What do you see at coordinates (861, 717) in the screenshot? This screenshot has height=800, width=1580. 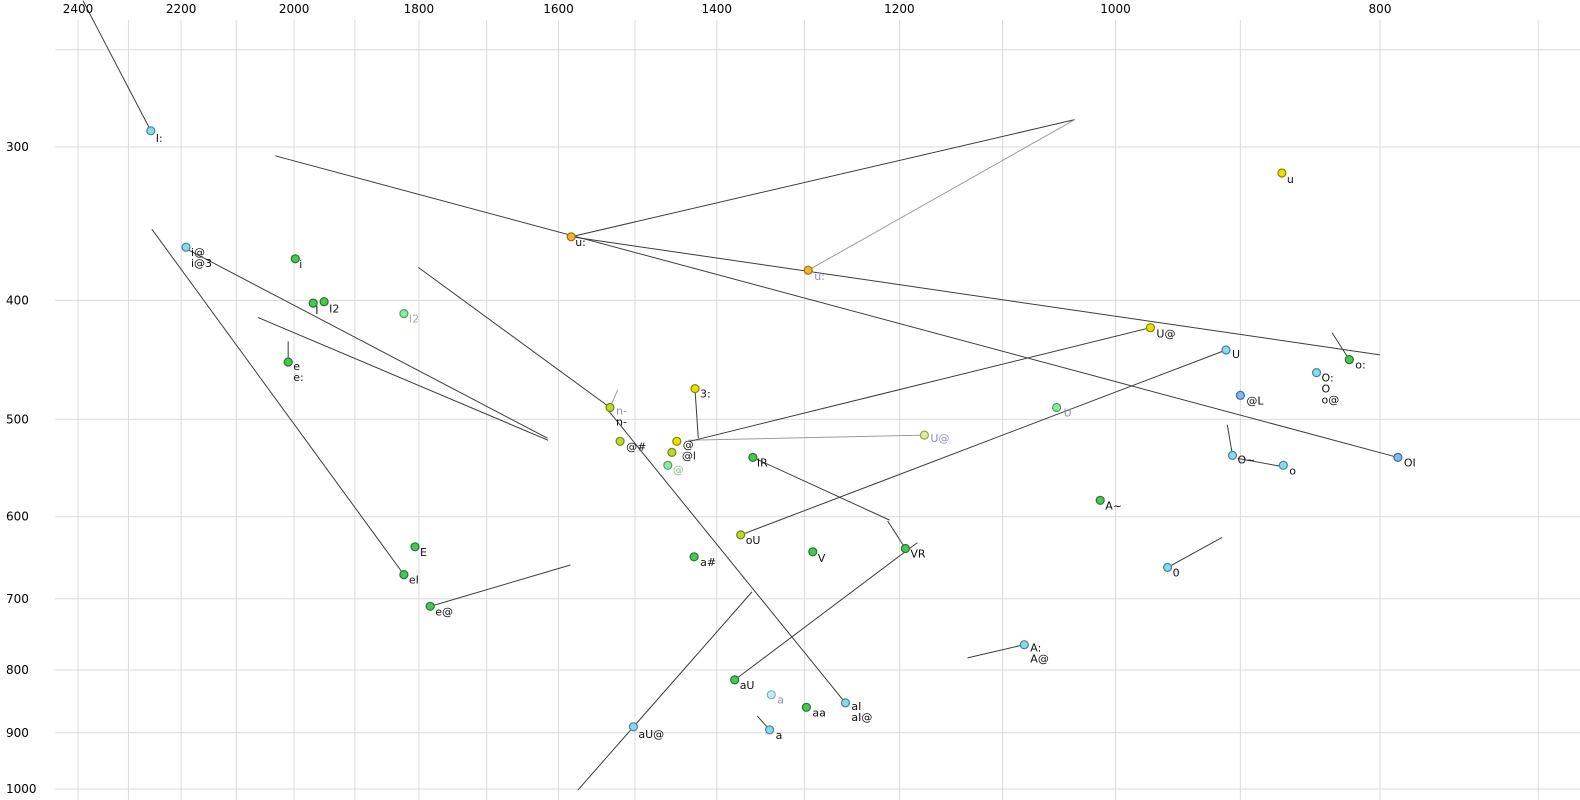 I see `point-label: aI@` at bounding box center [861, 717].